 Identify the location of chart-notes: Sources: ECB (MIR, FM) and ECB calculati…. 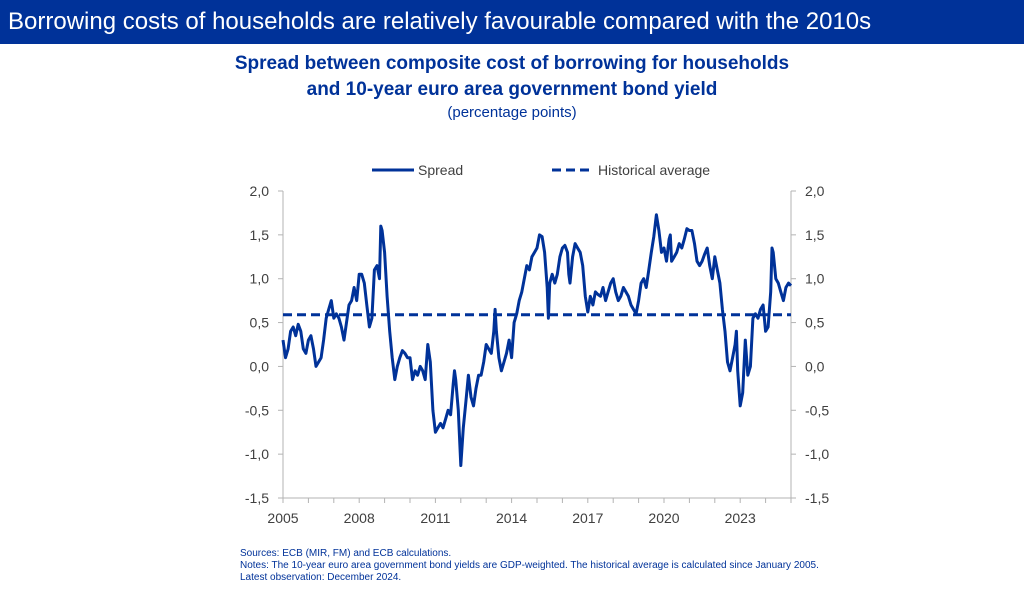
(530, 566).